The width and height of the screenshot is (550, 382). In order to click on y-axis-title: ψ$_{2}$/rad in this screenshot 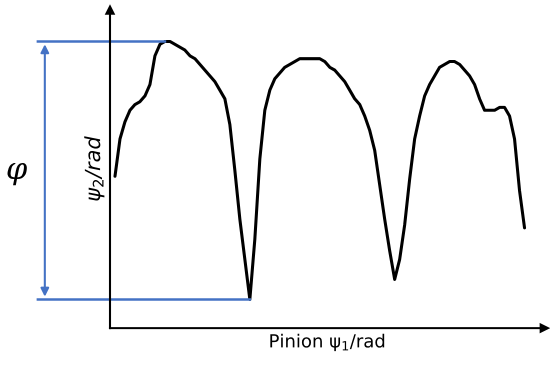, I will do `click(94, 168)`.